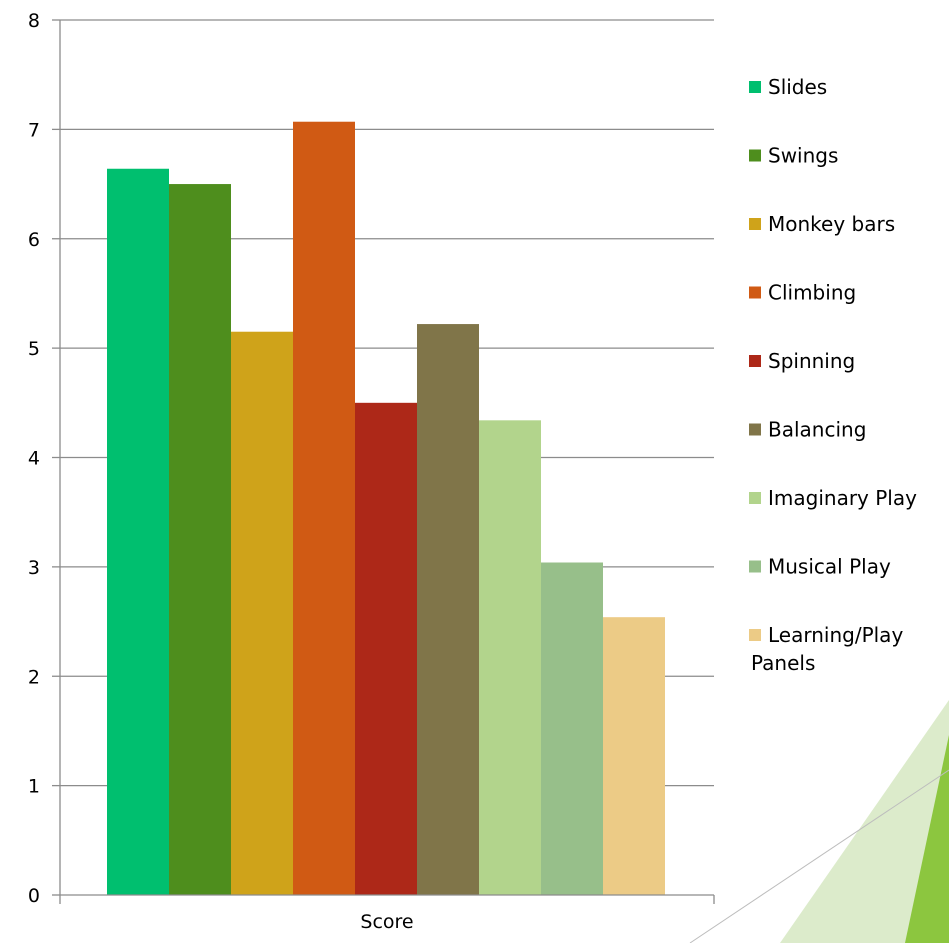  I want to click on bar-musical-play, so click(572, 728).